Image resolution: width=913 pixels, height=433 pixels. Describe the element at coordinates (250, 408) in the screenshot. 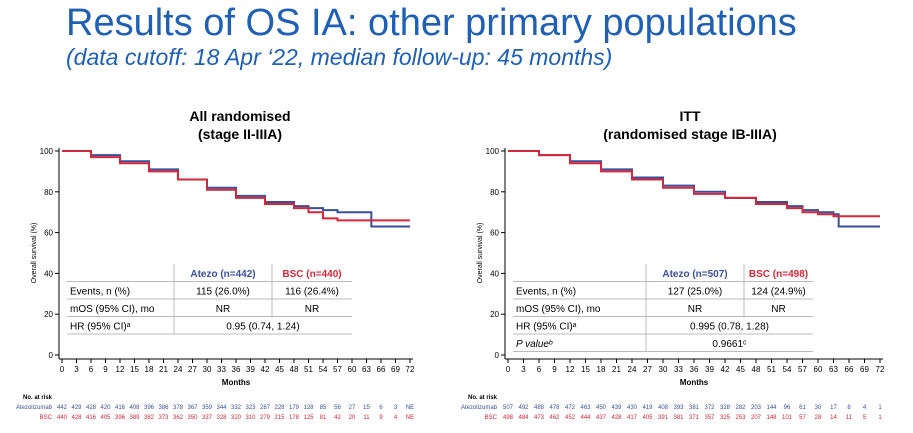

I see `at-risk-value: 323` at that location.